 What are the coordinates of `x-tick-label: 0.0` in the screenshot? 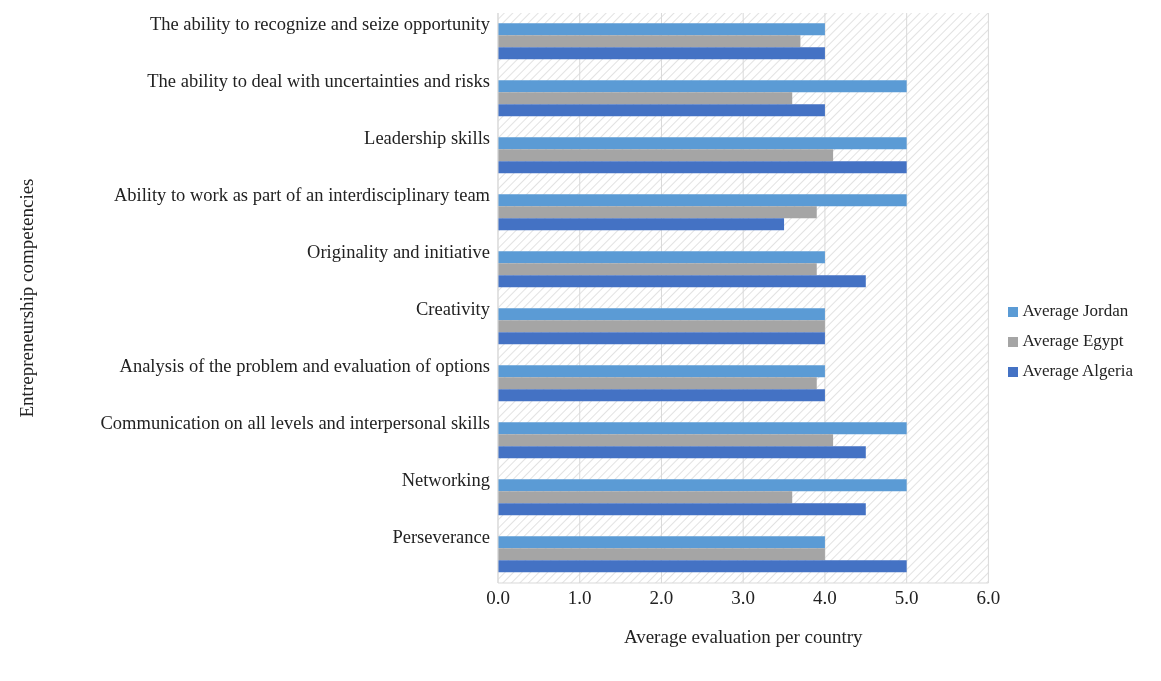 It's located at (498, 598).